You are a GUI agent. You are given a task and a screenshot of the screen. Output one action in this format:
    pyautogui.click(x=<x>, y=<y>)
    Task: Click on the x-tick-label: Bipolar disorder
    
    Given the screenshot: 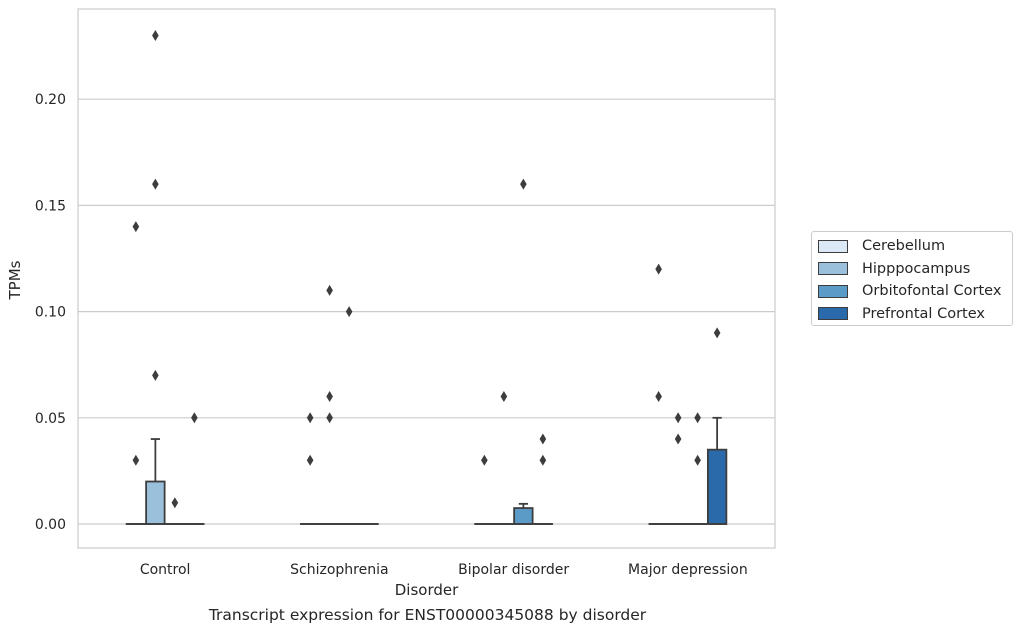 What is the action you would take?
    pyautogui.click(x=513, y=570)
    